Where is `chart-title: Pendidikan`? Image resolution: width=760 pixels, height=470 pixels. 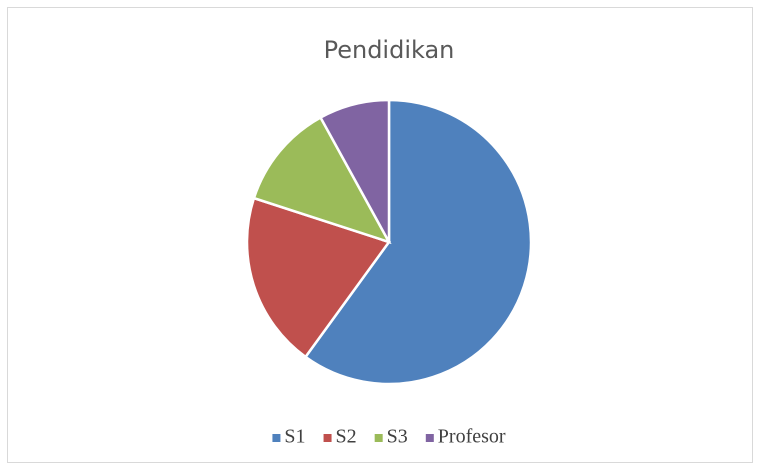
chart-title: Pendidikan is located at coordinates (389, 50).